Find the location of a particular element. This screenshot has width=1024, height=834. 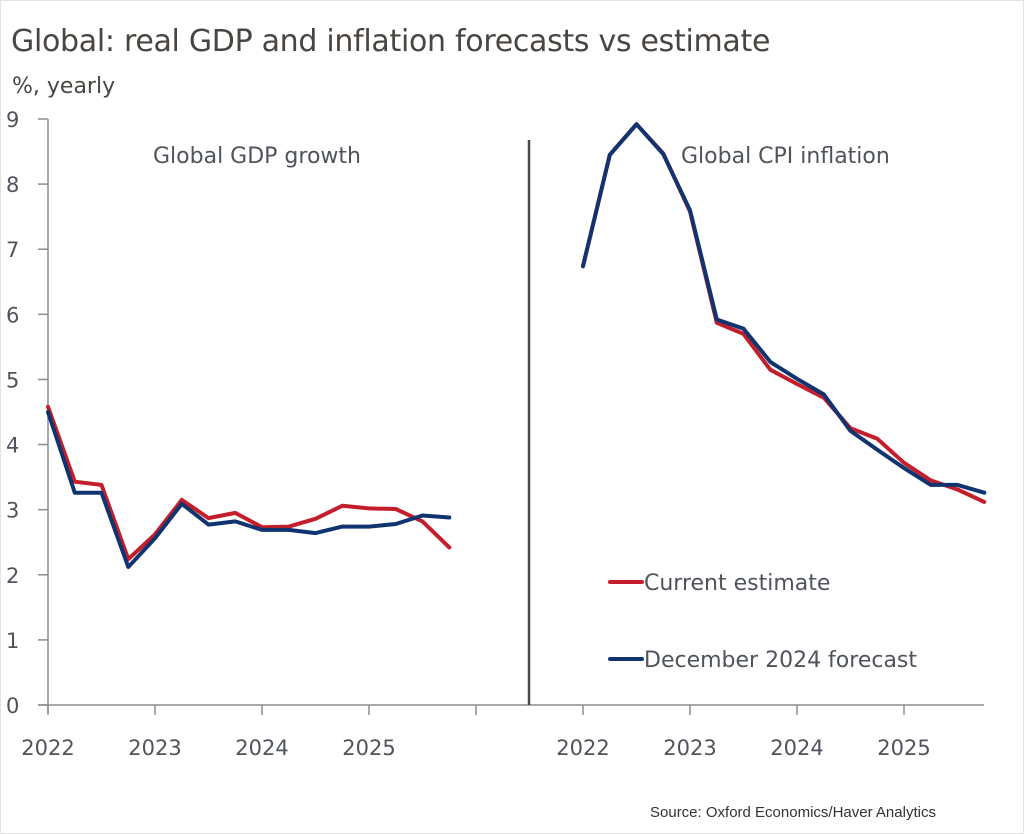

y-tick-label: 0 is located at coordinates (12, 706).